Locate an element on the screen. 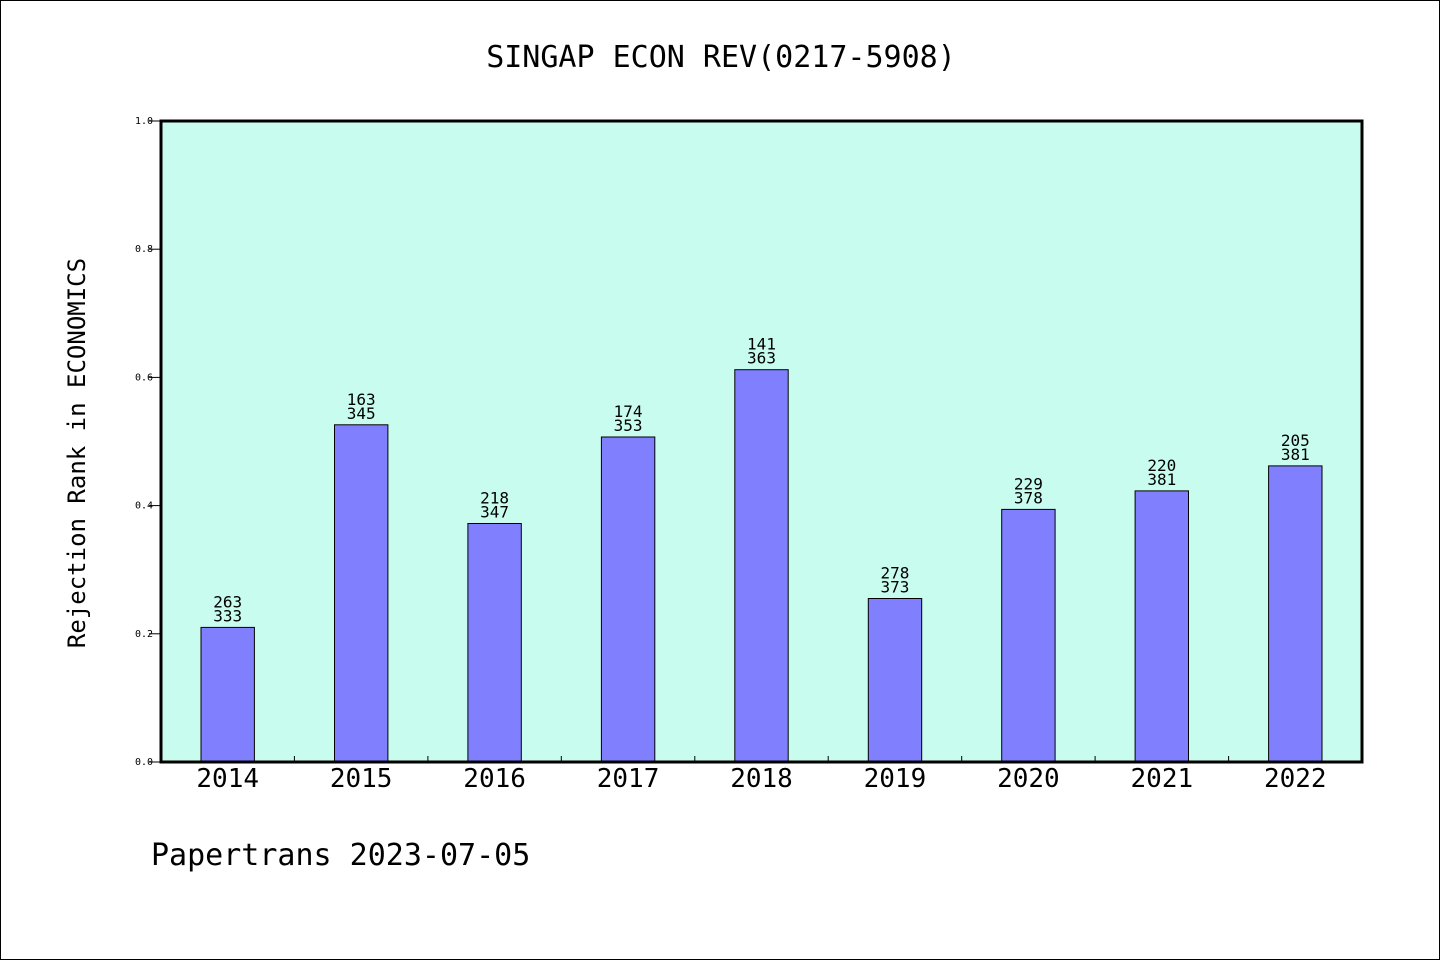  bar-rank-label: 141 is located at coordinates (761, 344).